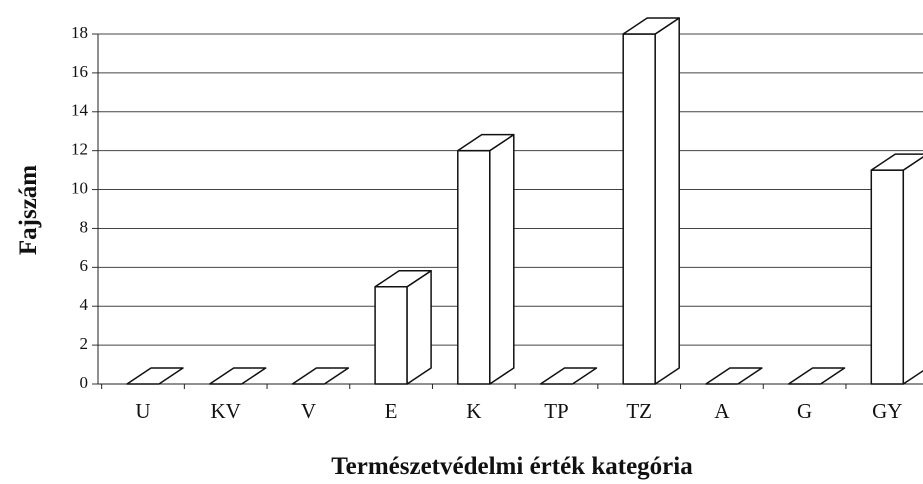 The image size is (923, 484). What do you see at coordinates (226, 411) in the screenshot?
I see `x-tick-label: KV` at bounding box center [226, 411].